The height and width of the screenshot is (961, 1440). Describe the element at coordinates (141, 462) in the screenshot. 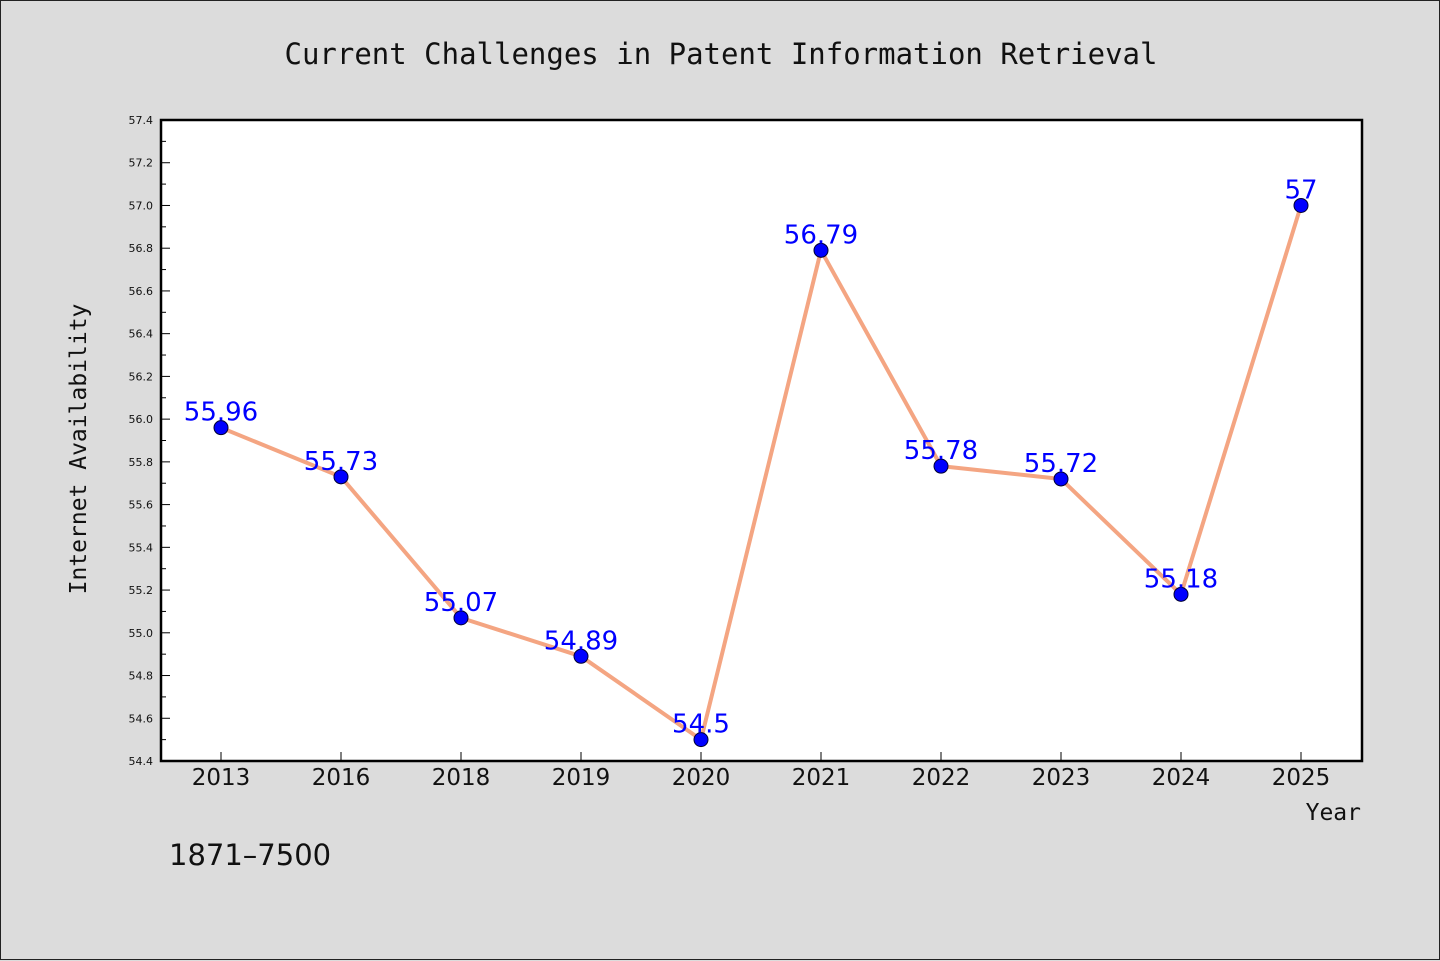

I see `y-tick-label: 55.8` at that location.